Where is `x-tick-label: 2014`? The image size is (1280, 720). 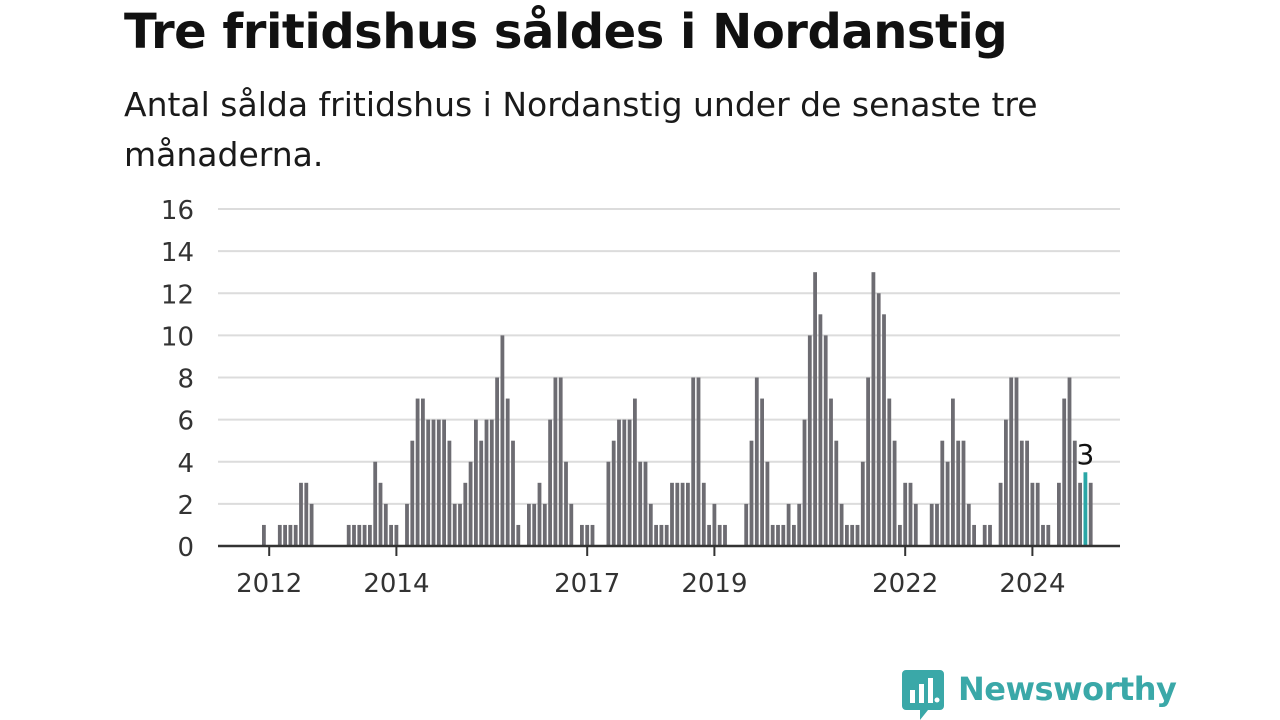 x-tick-label: 2014 is located at coordinates (396, 584).